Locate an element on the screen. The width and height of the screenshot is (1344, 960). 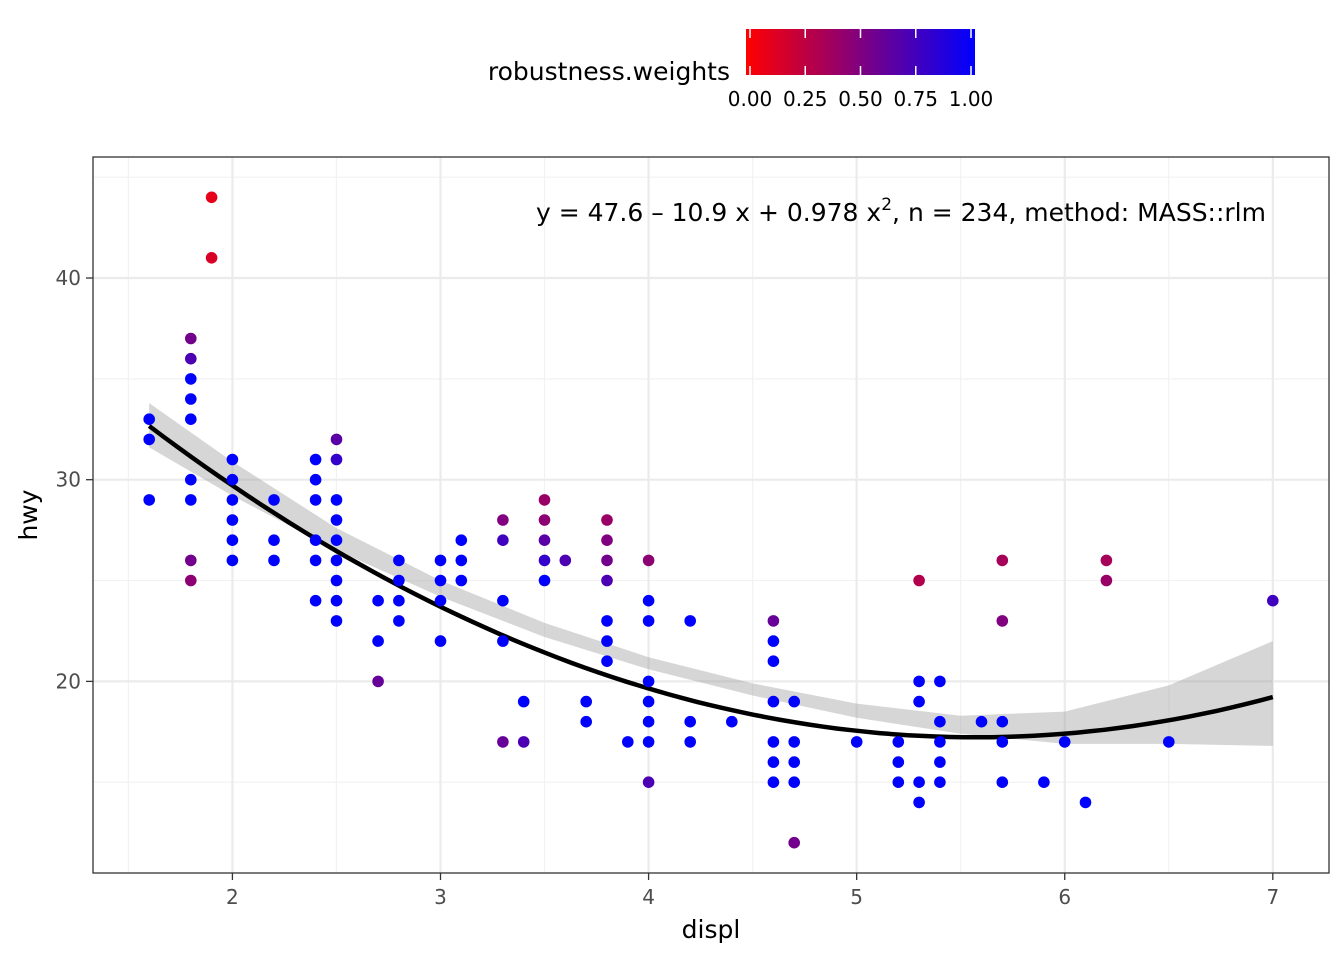
x-tick-label: 3 is located at coordinates (440, 897).